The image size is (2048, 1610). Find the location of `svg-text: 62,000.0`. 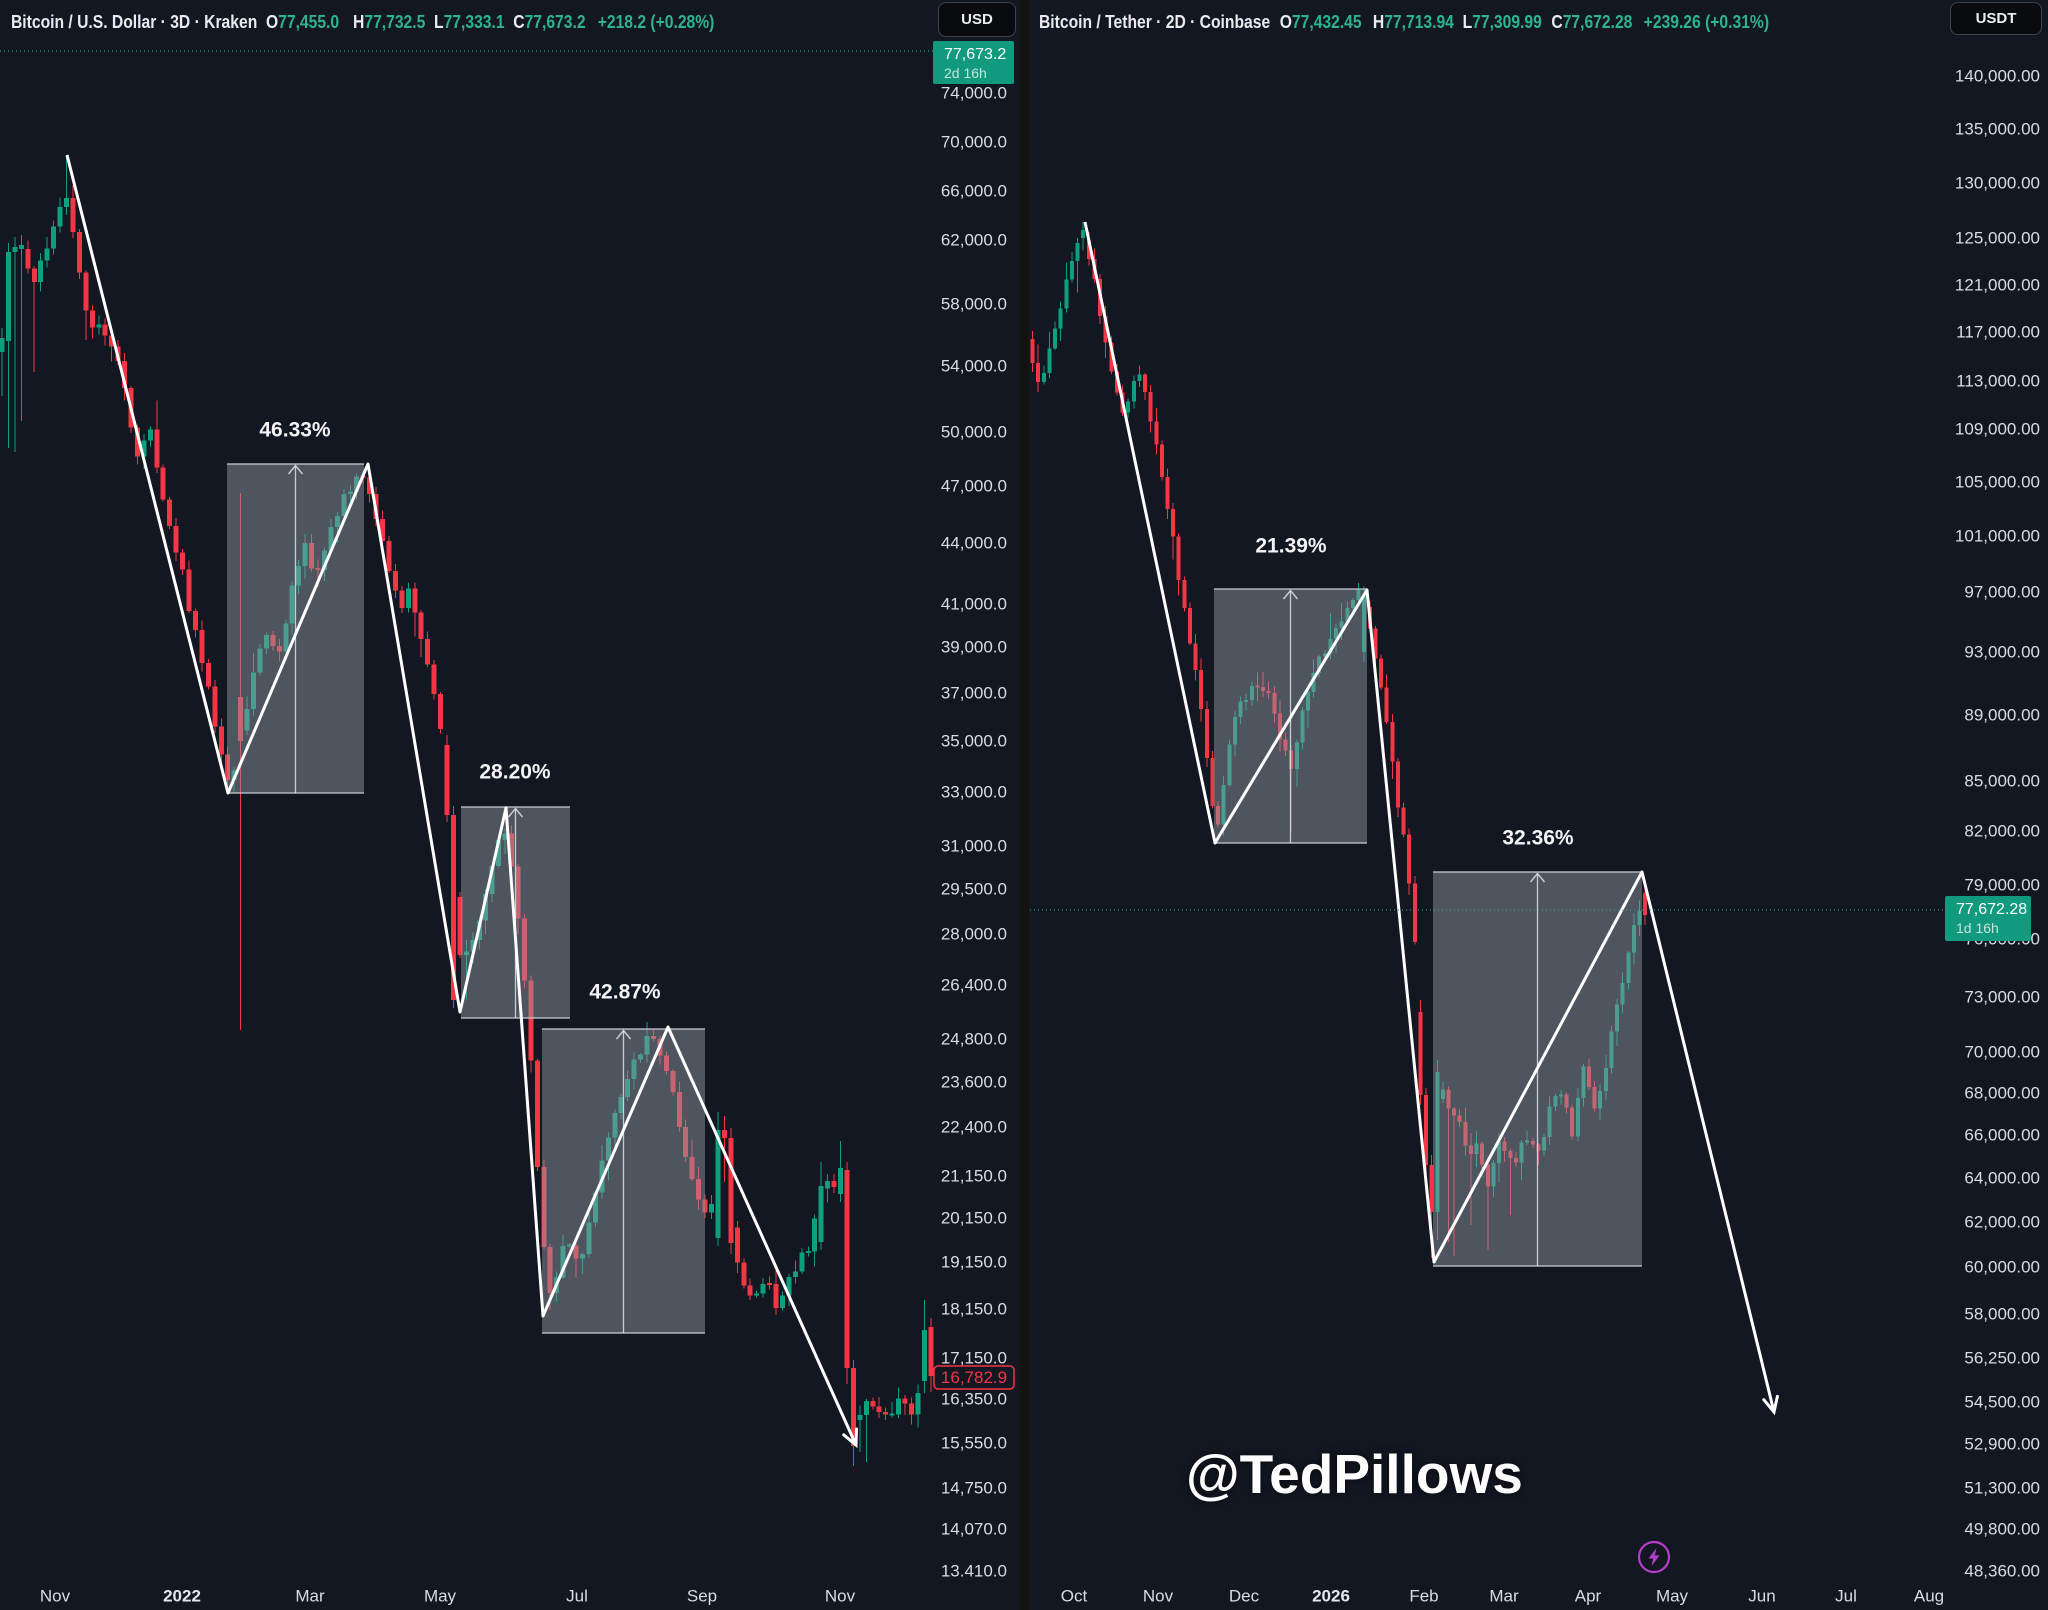

svg-text: 62,000.0 is located at coordinates (974, 239).